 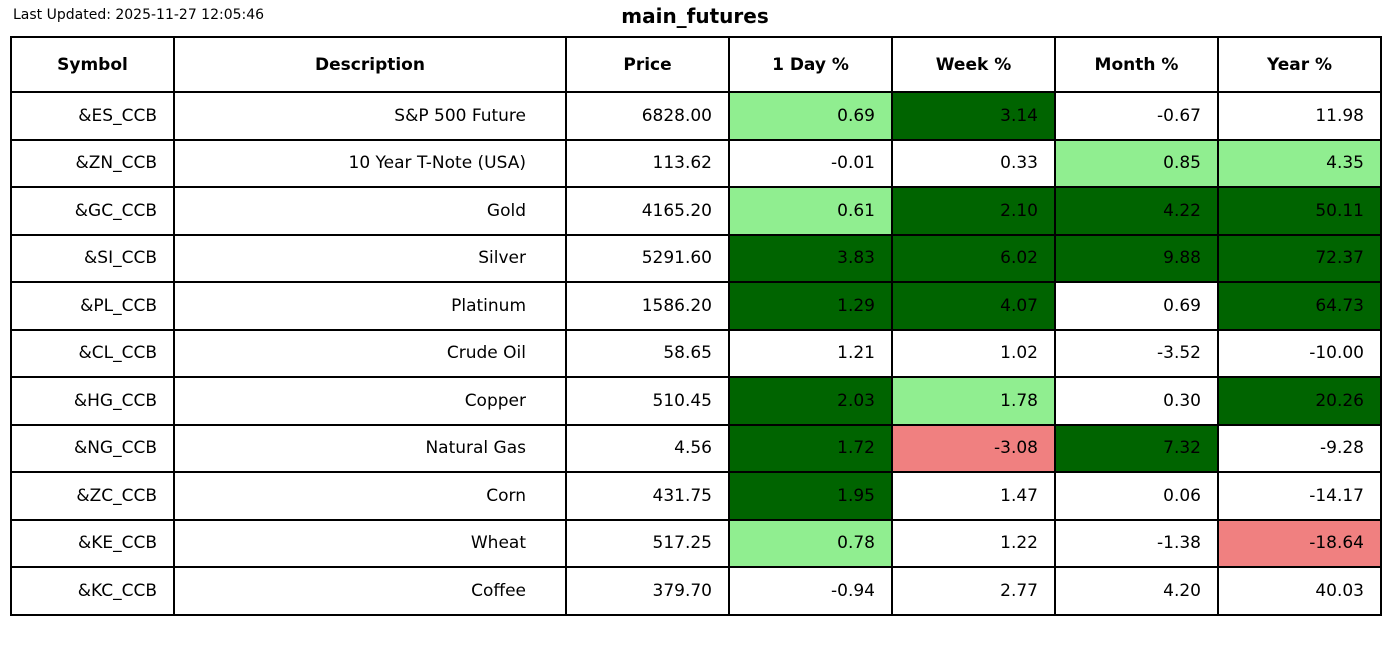 What do you see at coordinates (1136, 353) in the screenshot?
I see `month-pct-cell: -3.52` at bounding box center [1136, 353].